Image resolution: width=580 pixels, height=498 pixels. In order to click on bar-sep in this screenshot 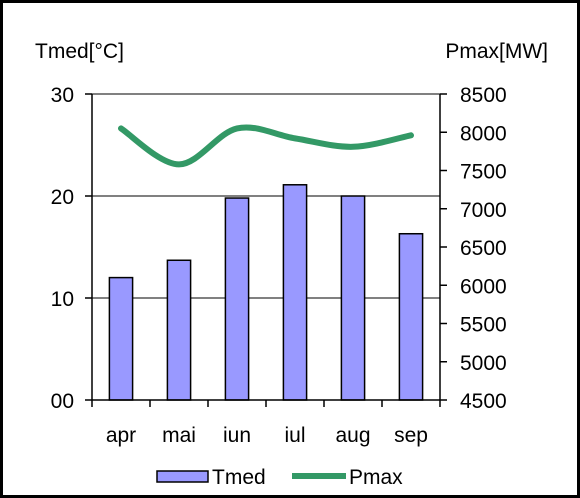, I will do `click(411, 316)`.